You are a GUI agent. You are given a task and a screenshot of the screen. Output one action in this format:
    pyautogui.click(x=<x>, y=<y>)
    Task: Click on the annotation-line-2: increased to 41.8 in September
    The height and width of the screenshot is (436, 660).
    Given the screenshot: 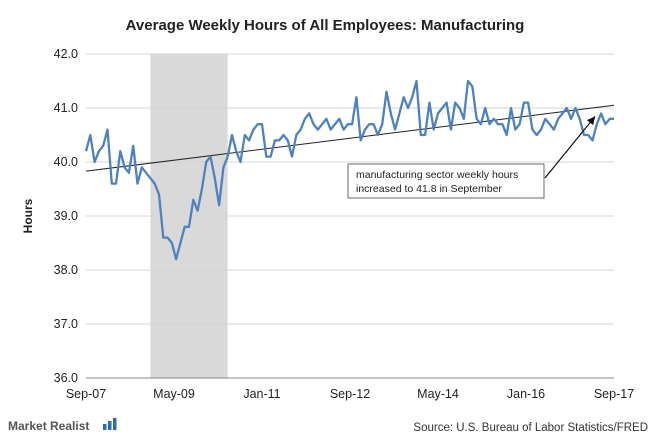 What is the action you would take?
    pyautogui.click(x=429, y=189)
    